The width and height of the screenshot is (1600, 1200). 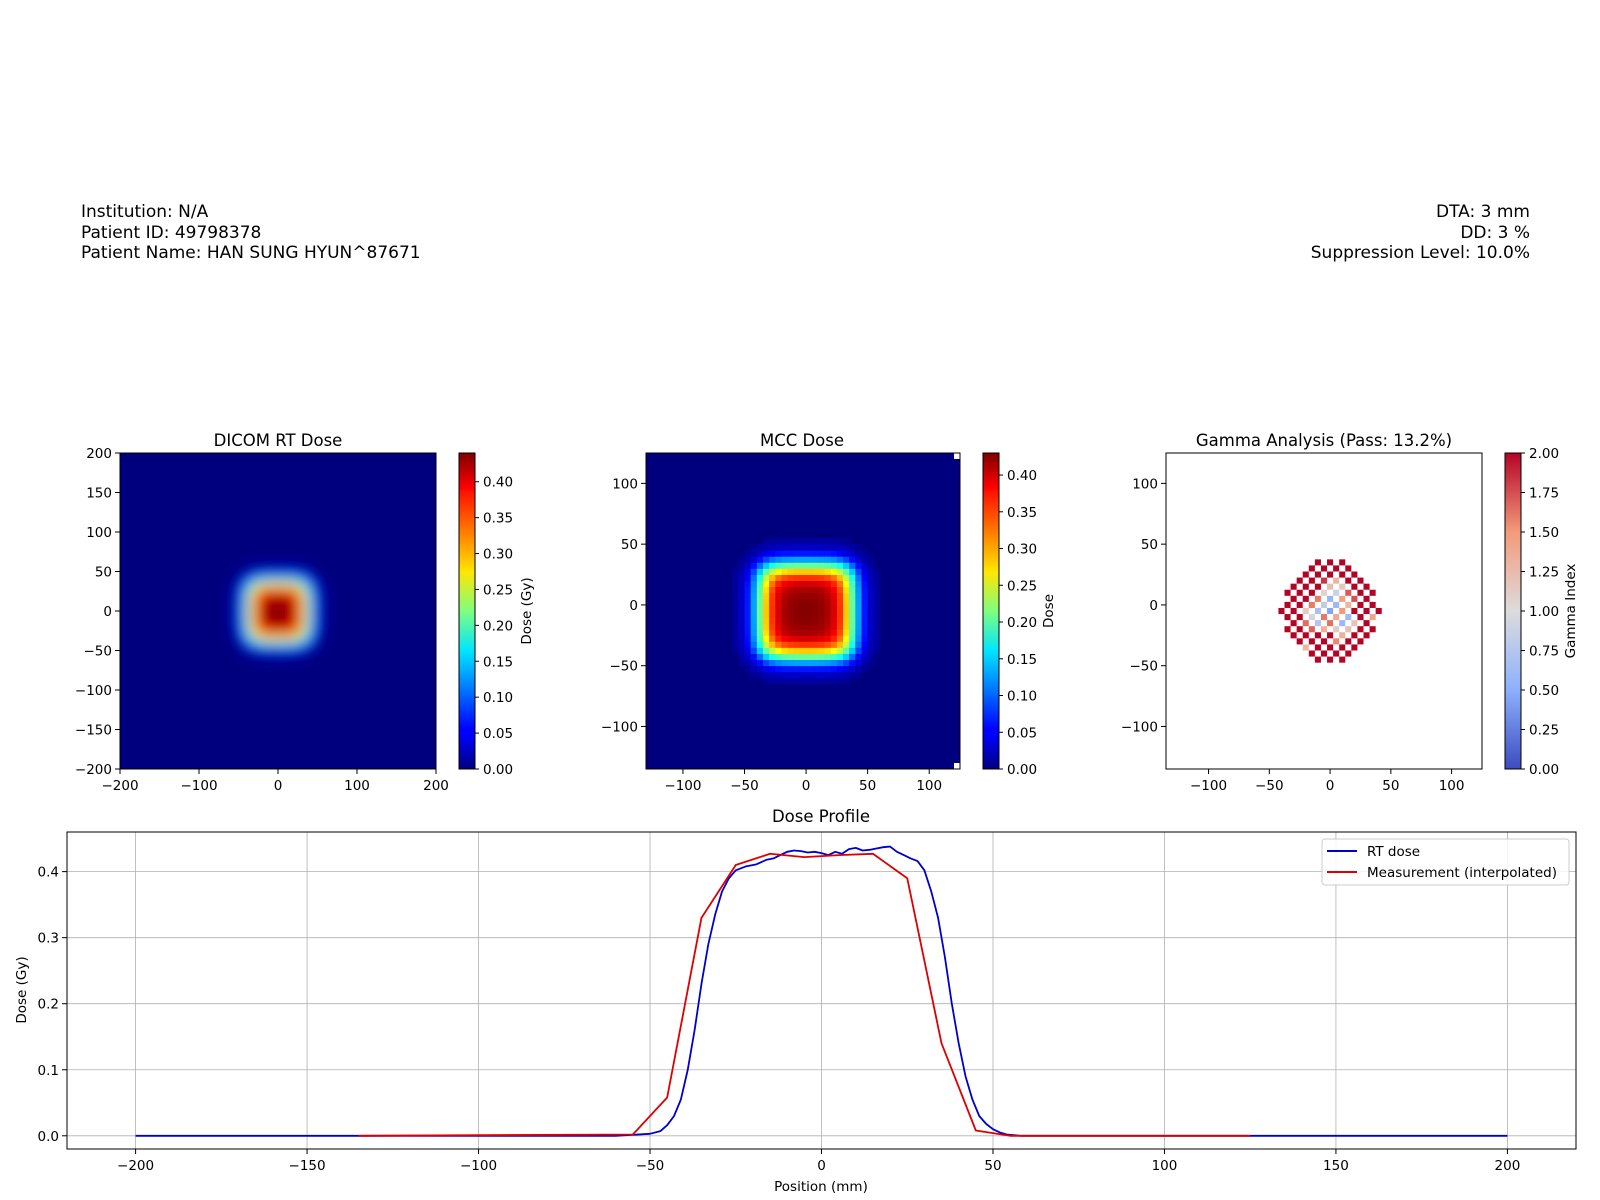 What do you see at coordinates (498, 590) in the screenshot?
I see `colorbar-tick-label: 0.25` at bounding box center [498, 590].